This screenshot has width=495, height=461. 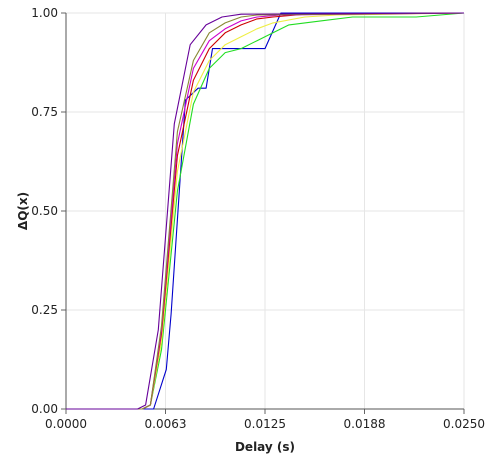 What do you see at coordinates (44, 211) in the screenshot?
I see `y-tick-label: 0.50` at bounding box center [44, 211].